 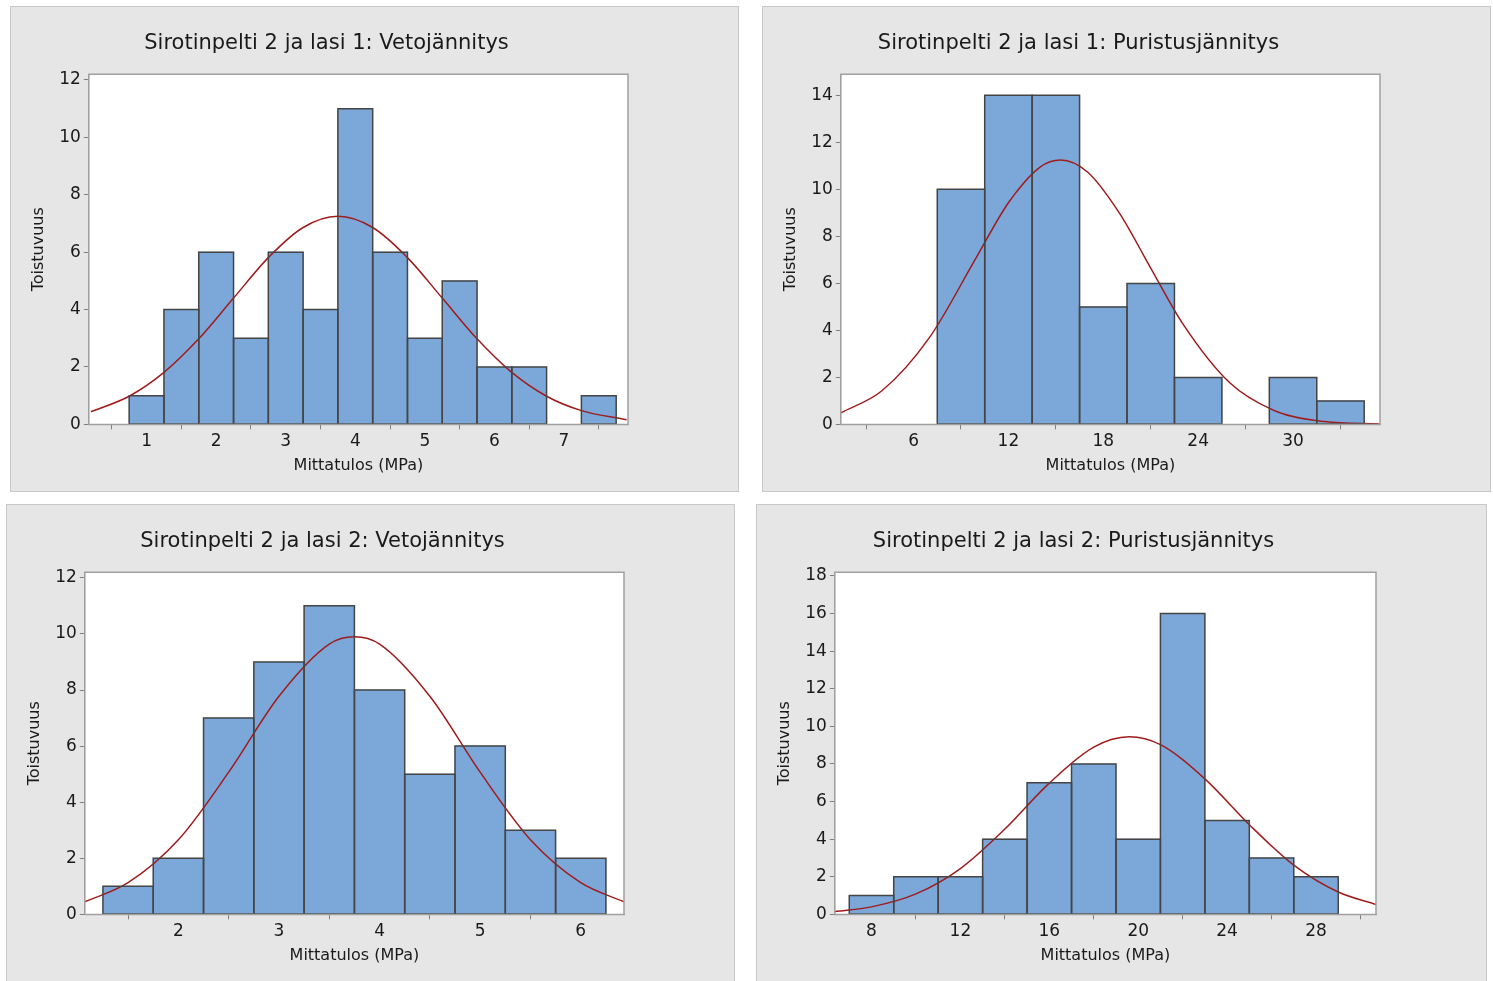 I want to click on x-tick-label: 8, so click(x=871, y=930).